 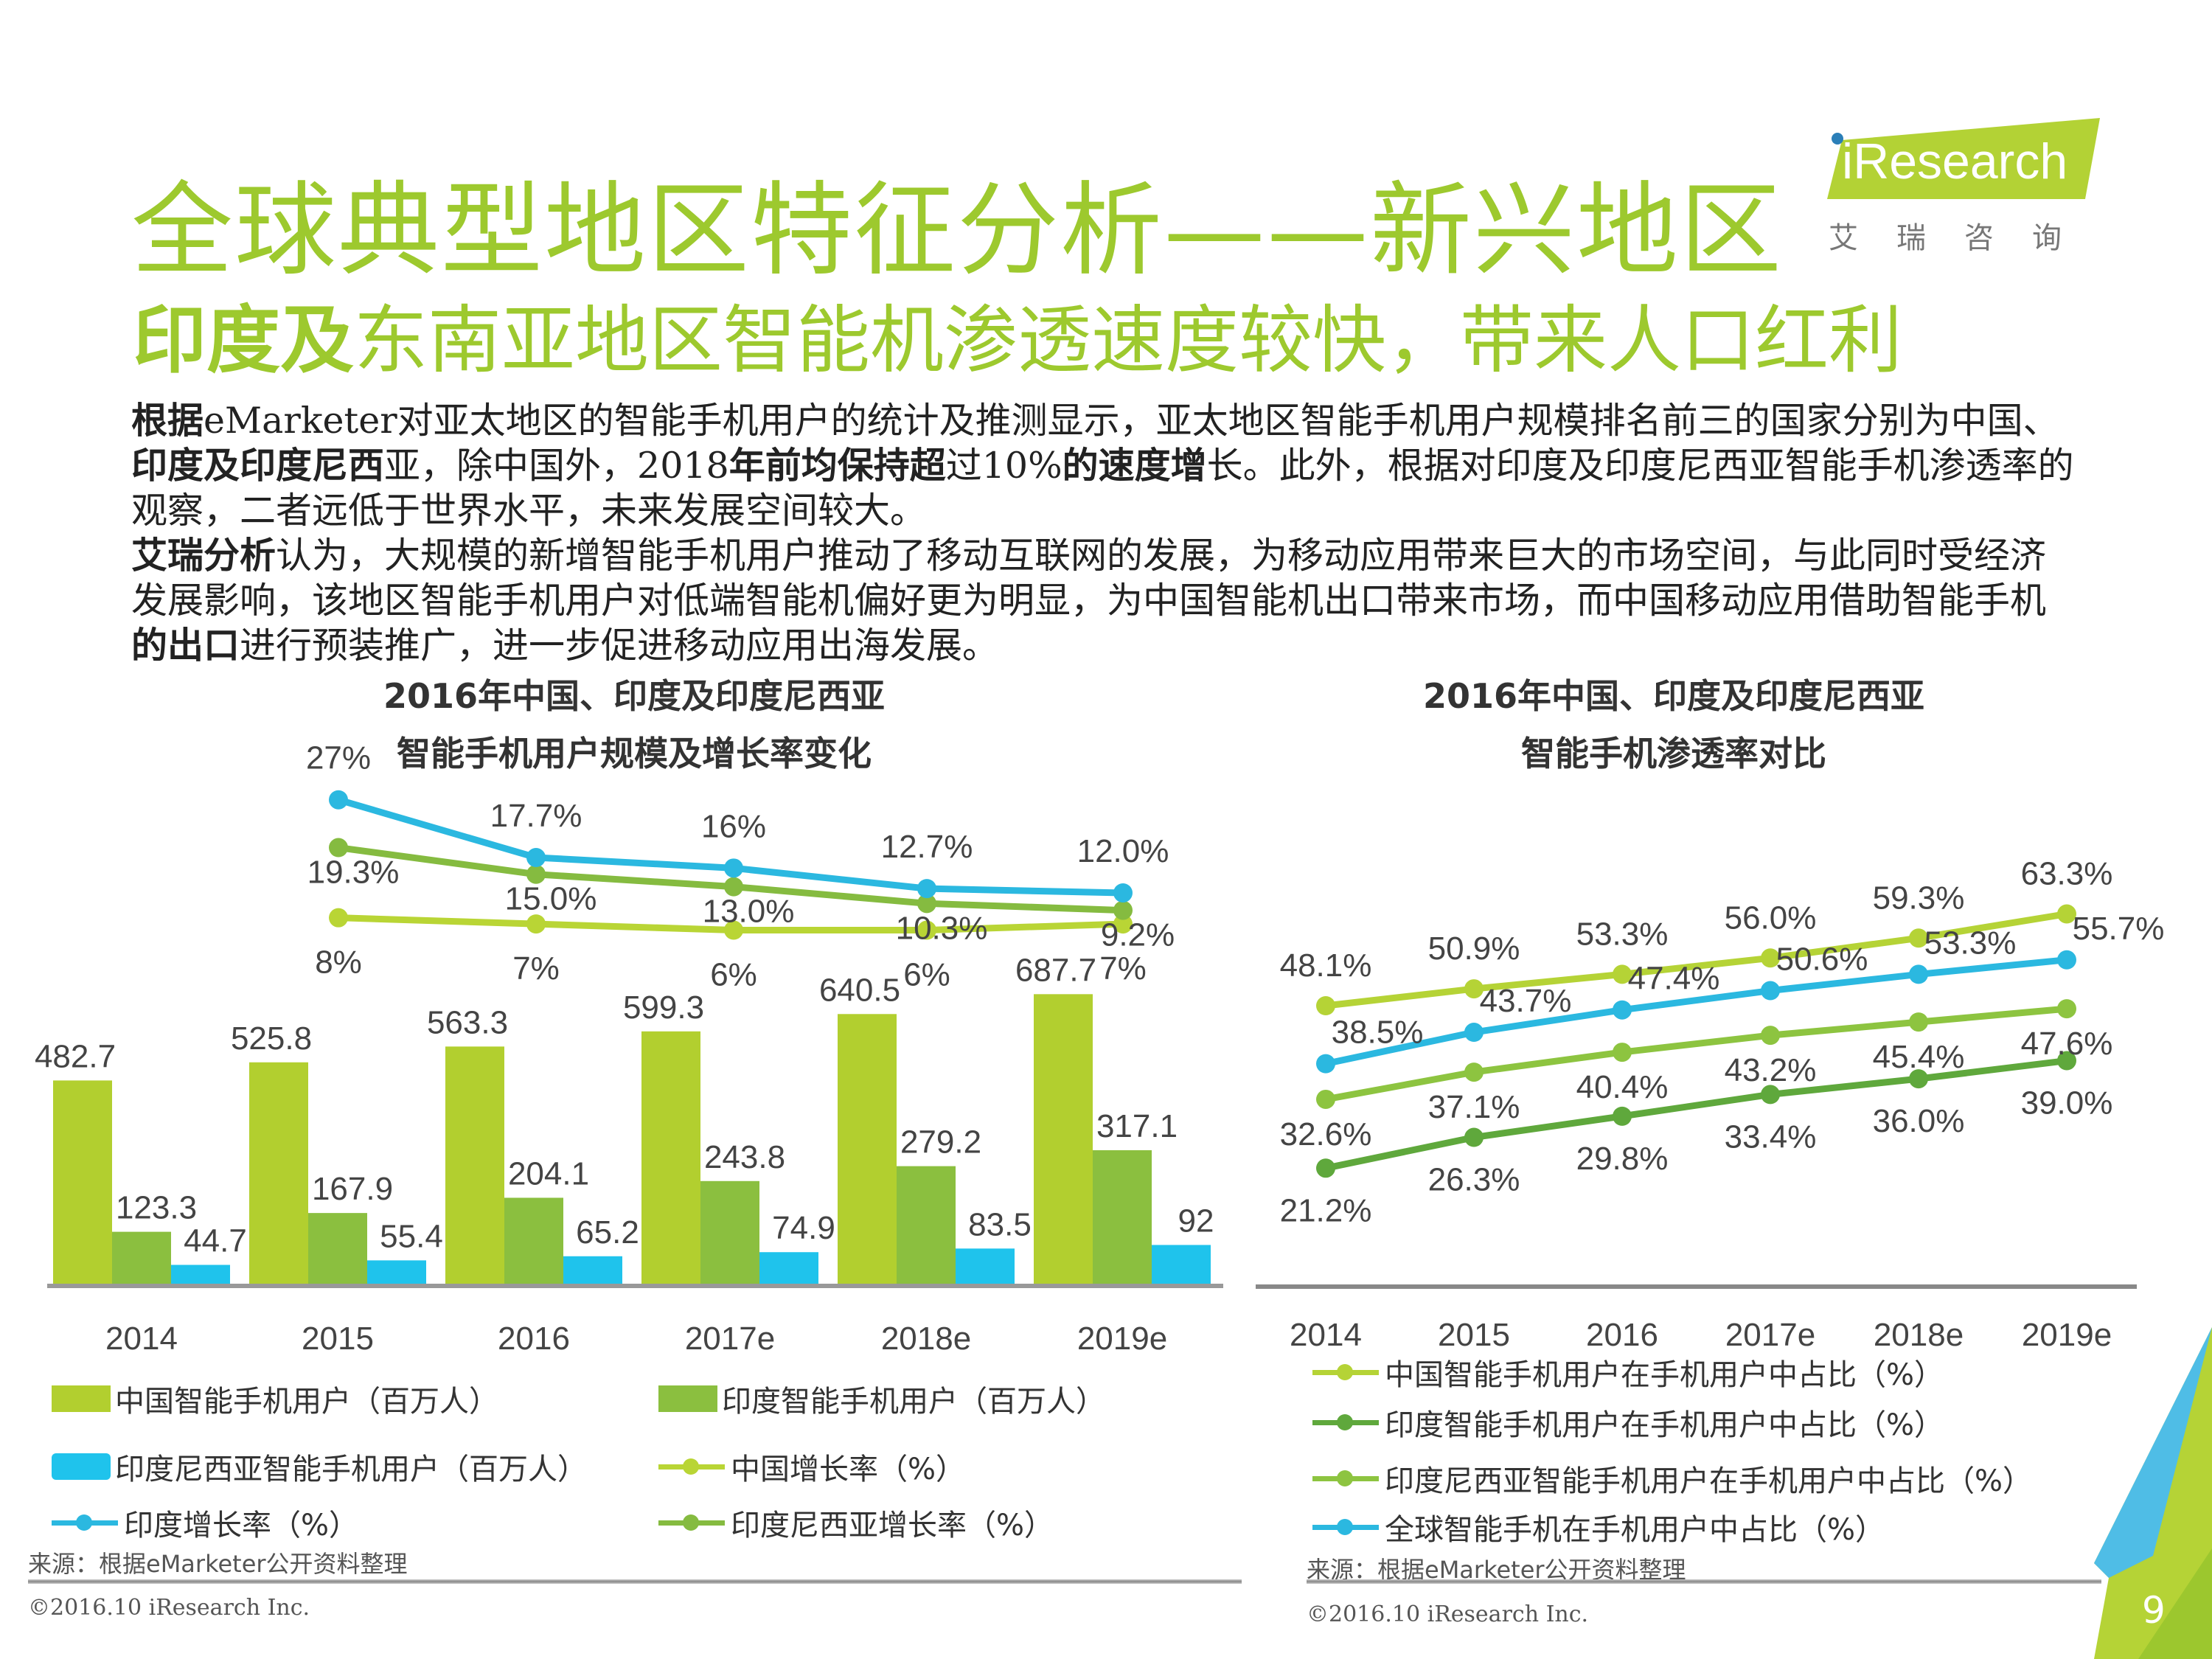 I want to click on growth-label: 10.3%, so click(x=942, y=928).